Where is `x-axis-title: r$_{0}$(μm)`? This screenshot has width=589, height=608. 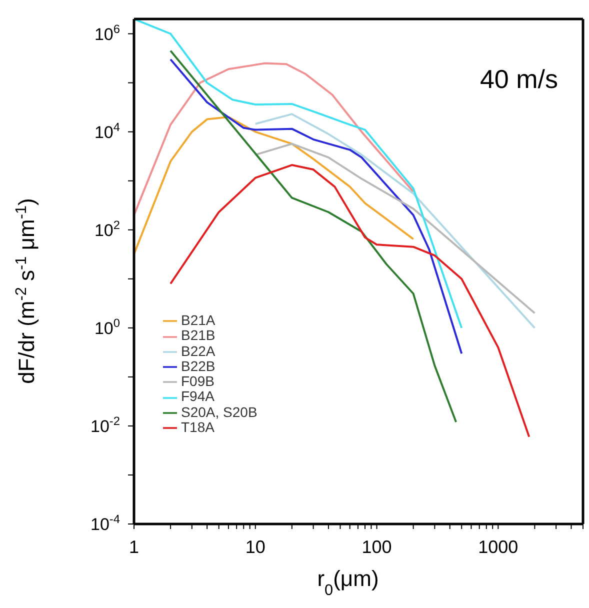
x-axis-title: r$_{0}$(μm) is located at coordinates (348, 582).